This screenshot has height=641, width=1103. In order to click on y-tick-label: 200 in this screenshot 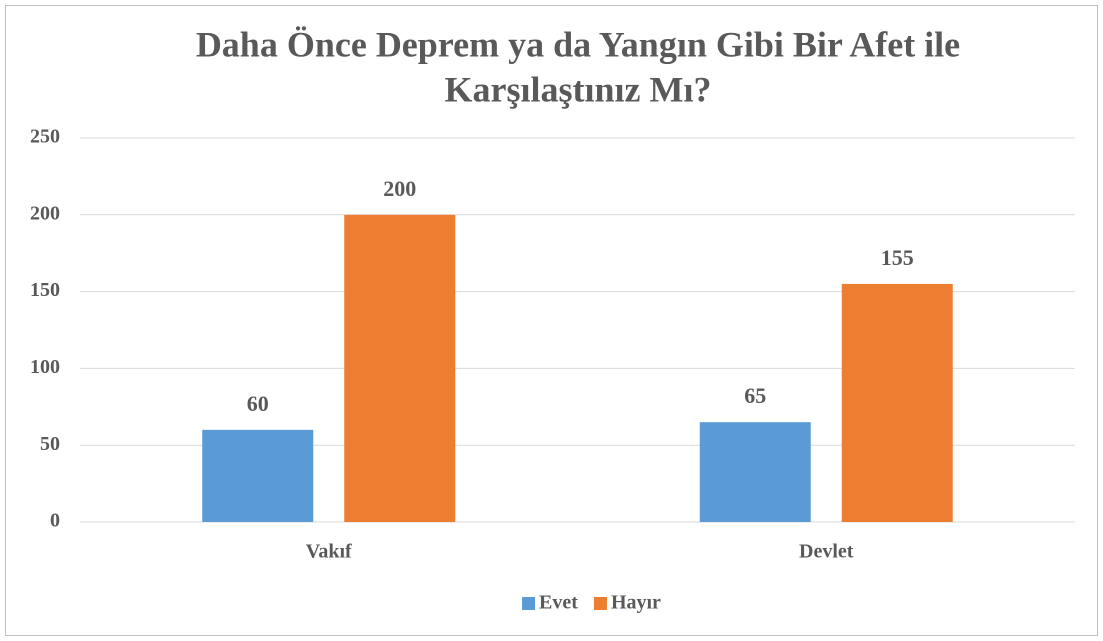, I will do `click(45, 213)`.